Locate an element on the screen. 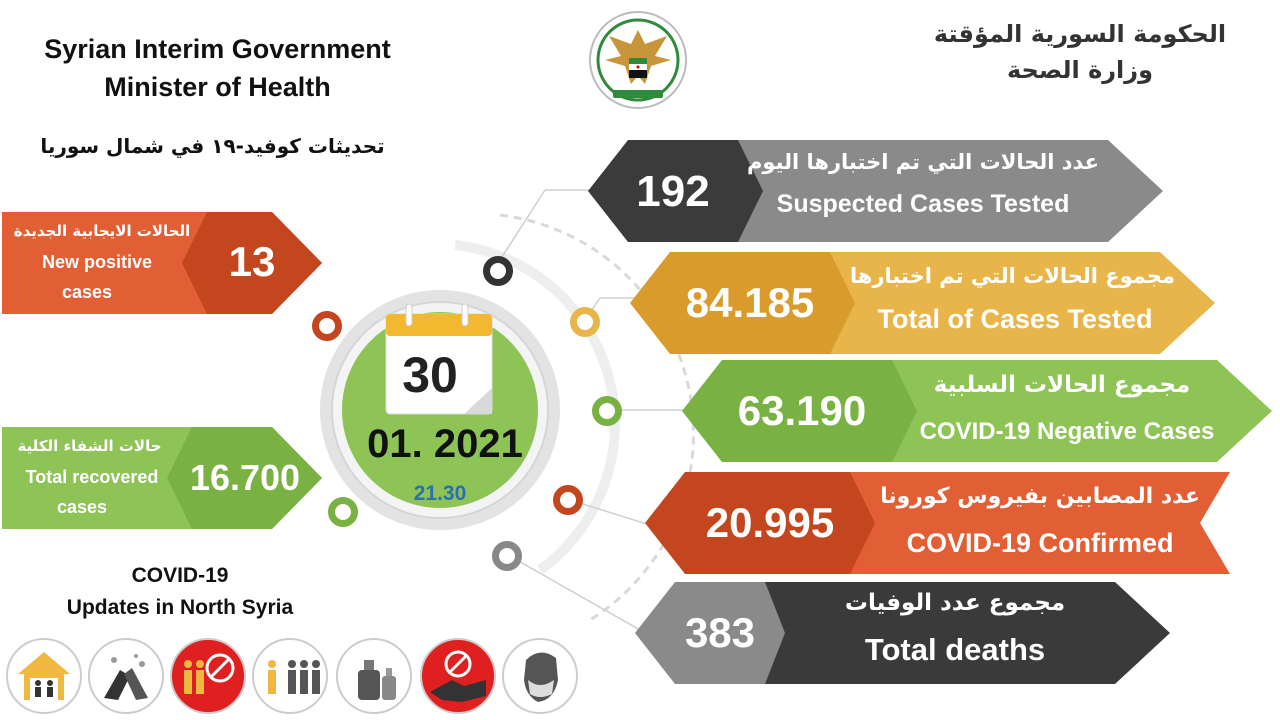 Image resolution: width=1280 pixels, height=720 pixels. total-tested-label-en: Total of Cases Tested is located at coordinates (1015, 319).